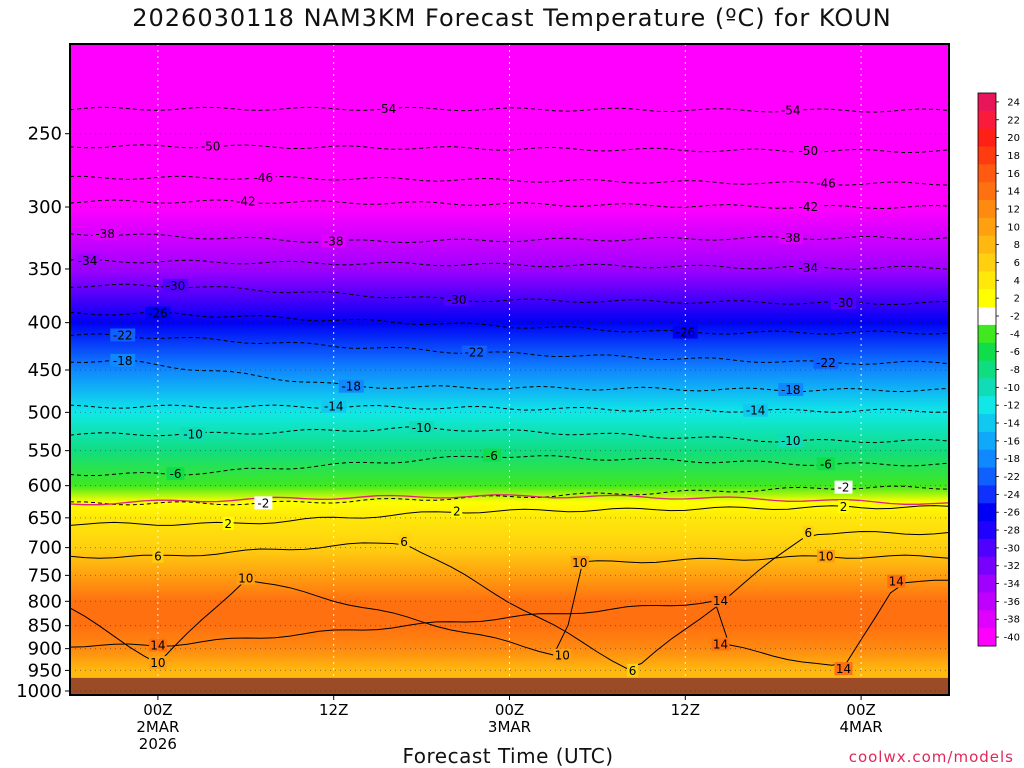 Image resolution: width=1024 pixels, height=768 pixels. What do you see at coordinates (1017, 281) in the screenshot?
I see `colorbar-label: 4` at bounding box center [1017, 281].